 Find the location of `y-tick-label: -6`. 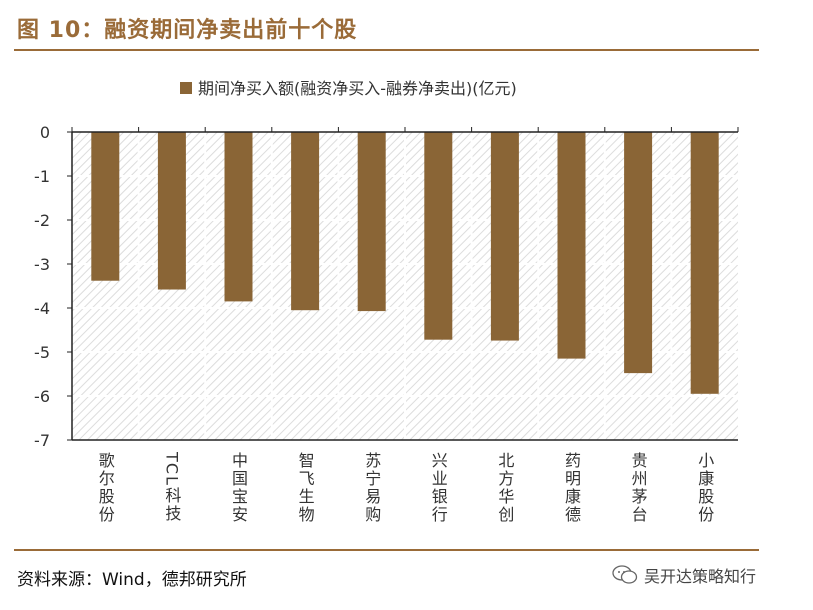

y-tick-label: -6 is located at coordinates (42, 396).